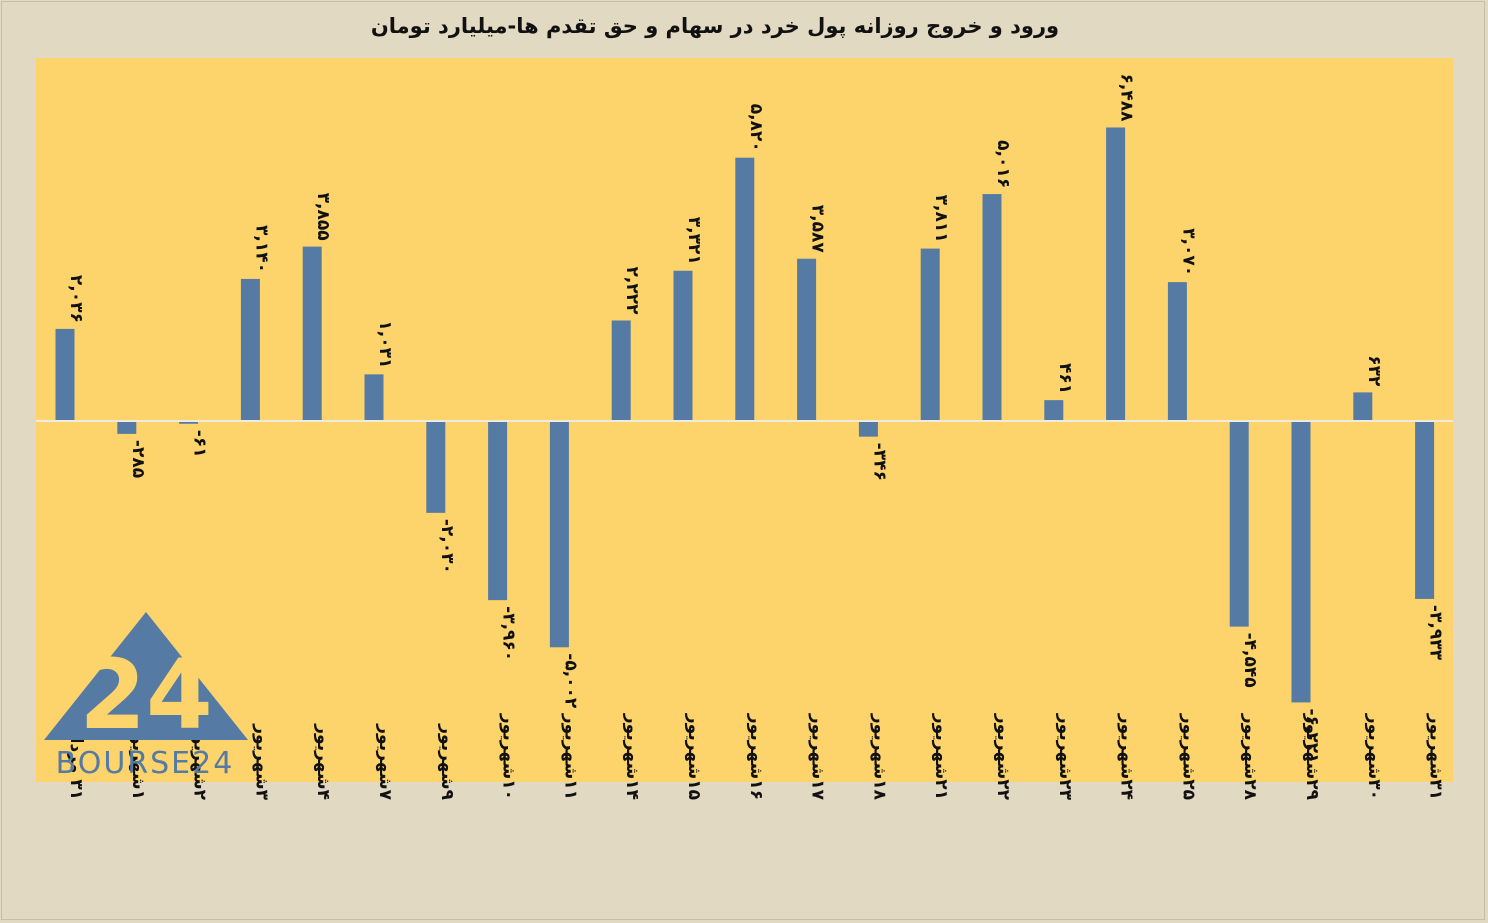 The height and width of the screenshot is (923, 1488). What do you see at coordinates (509, 633) in the screenshot?
I see `value-label: -۳,۹۶۰` at bounding box center [509, 633].